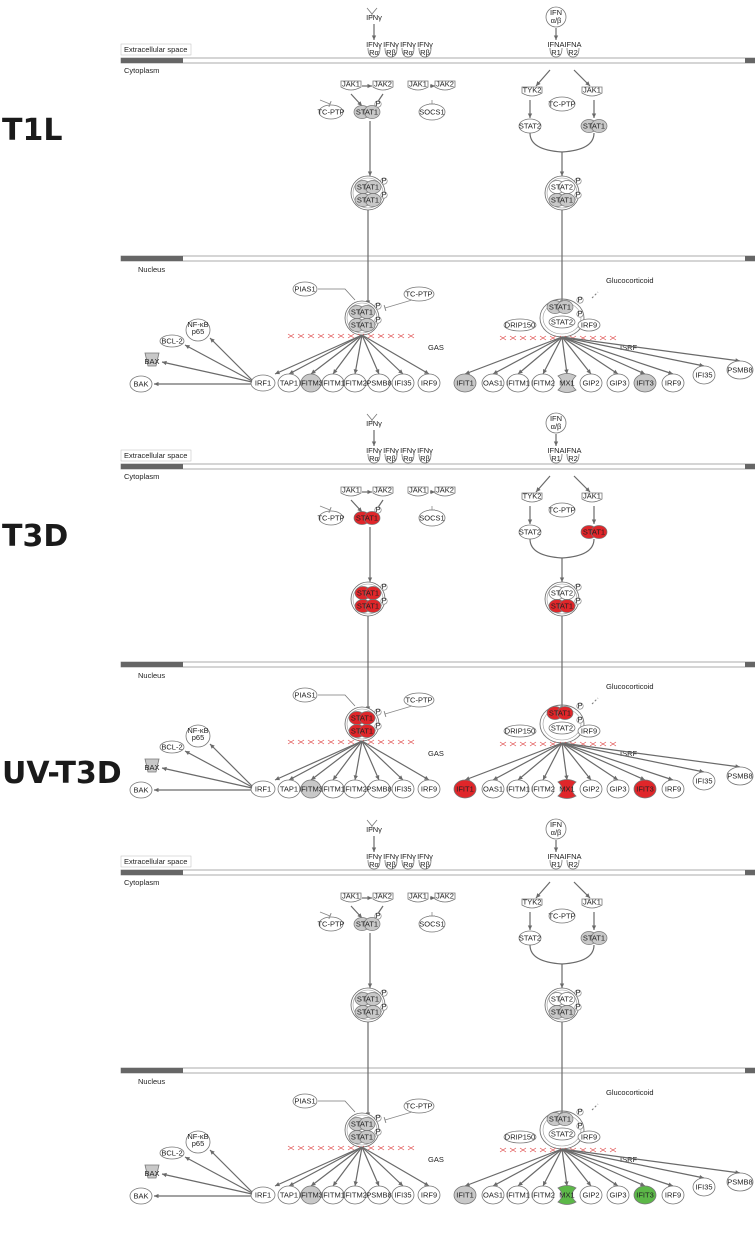 This screenshot has width=755, height=1239. Describe the element at coordinates (32, 130) in the screenshot. I see `panel-label-t1l: T1L` at that location.